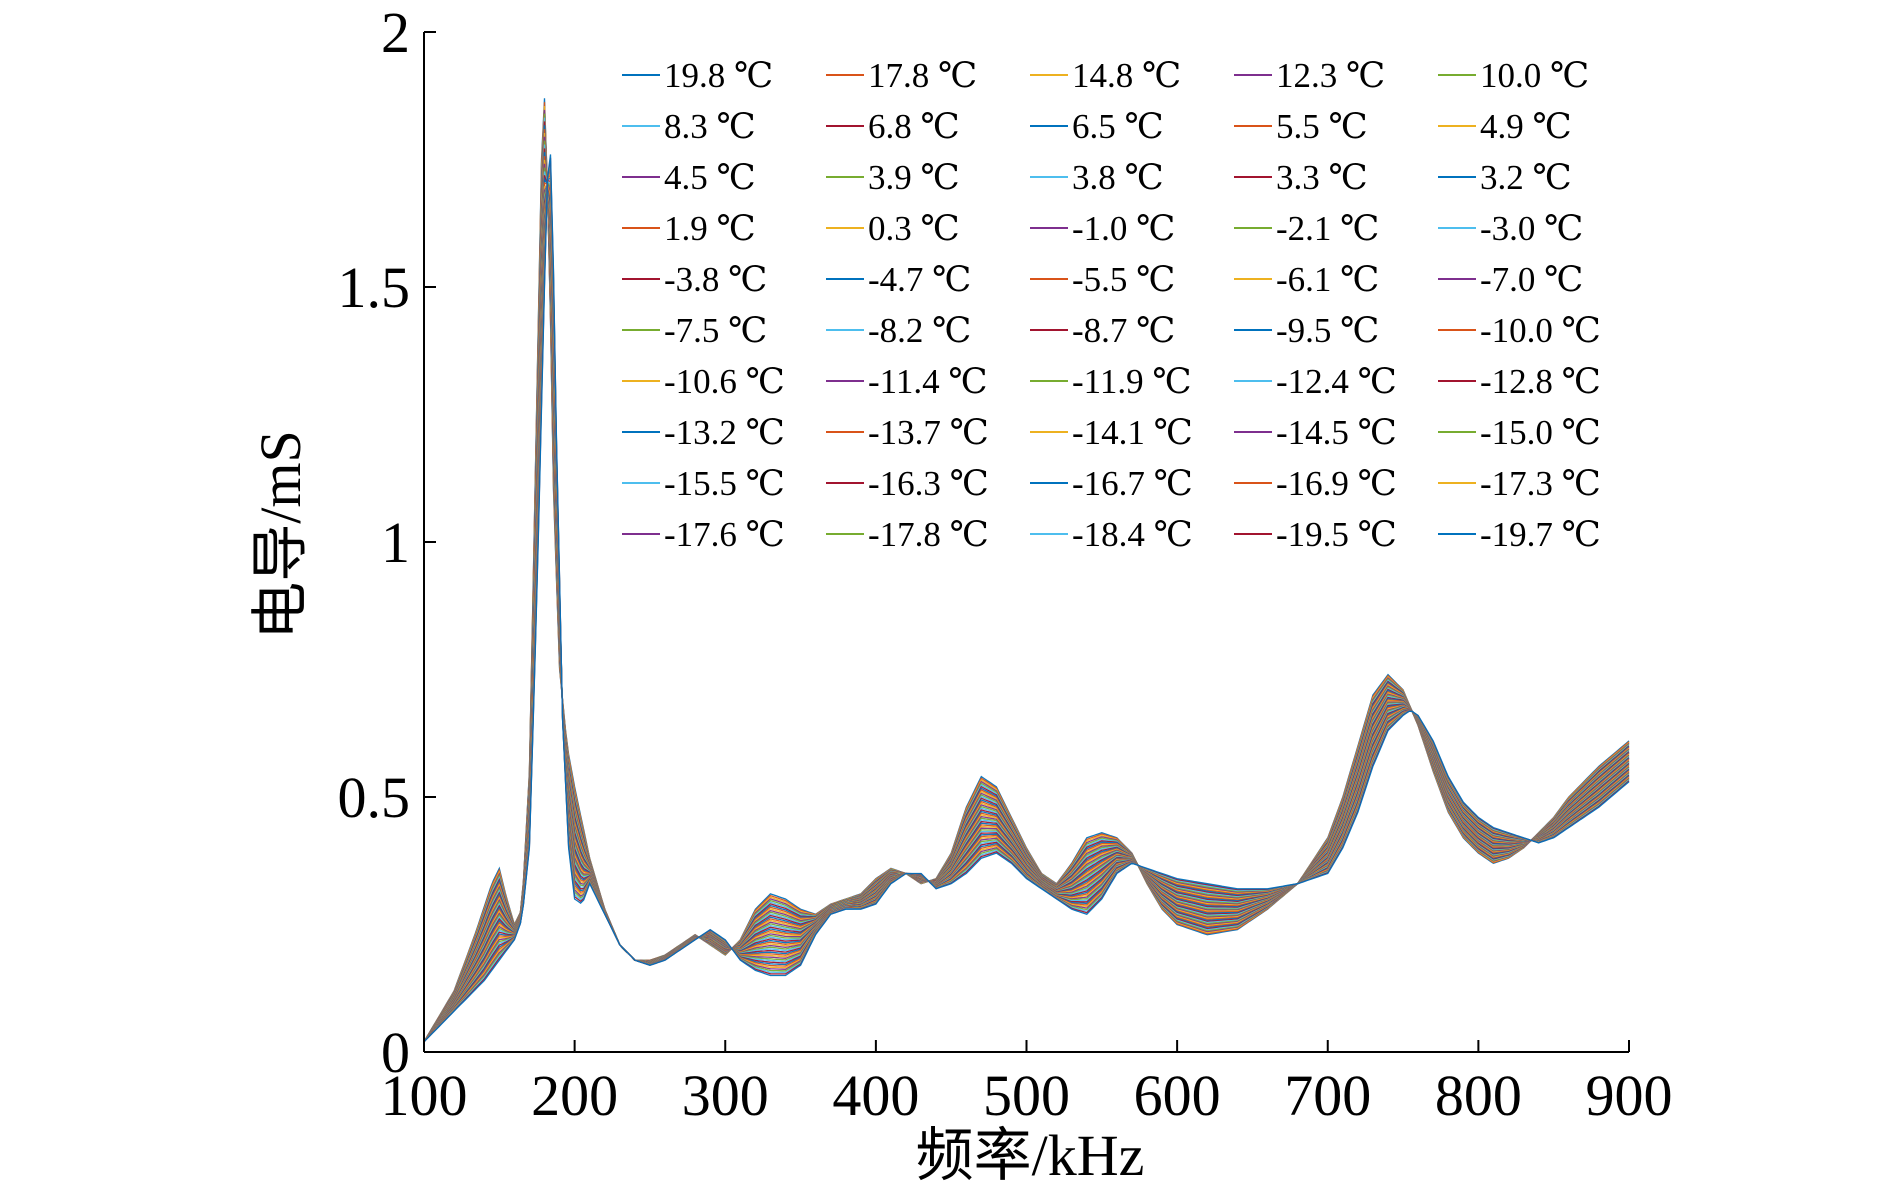  I want to click on legend-entry-label: -17.3 ℃, so click(1540, 483).